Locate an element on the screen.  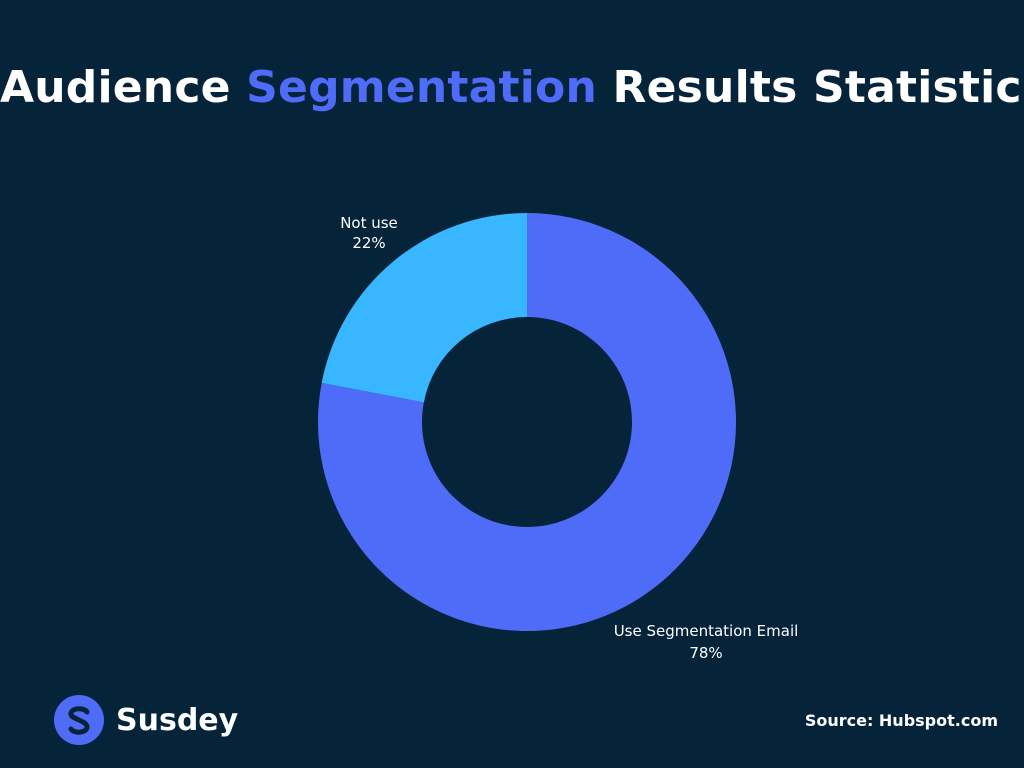
slice-value-not-use: 22% is located at coordinates (368, 243).